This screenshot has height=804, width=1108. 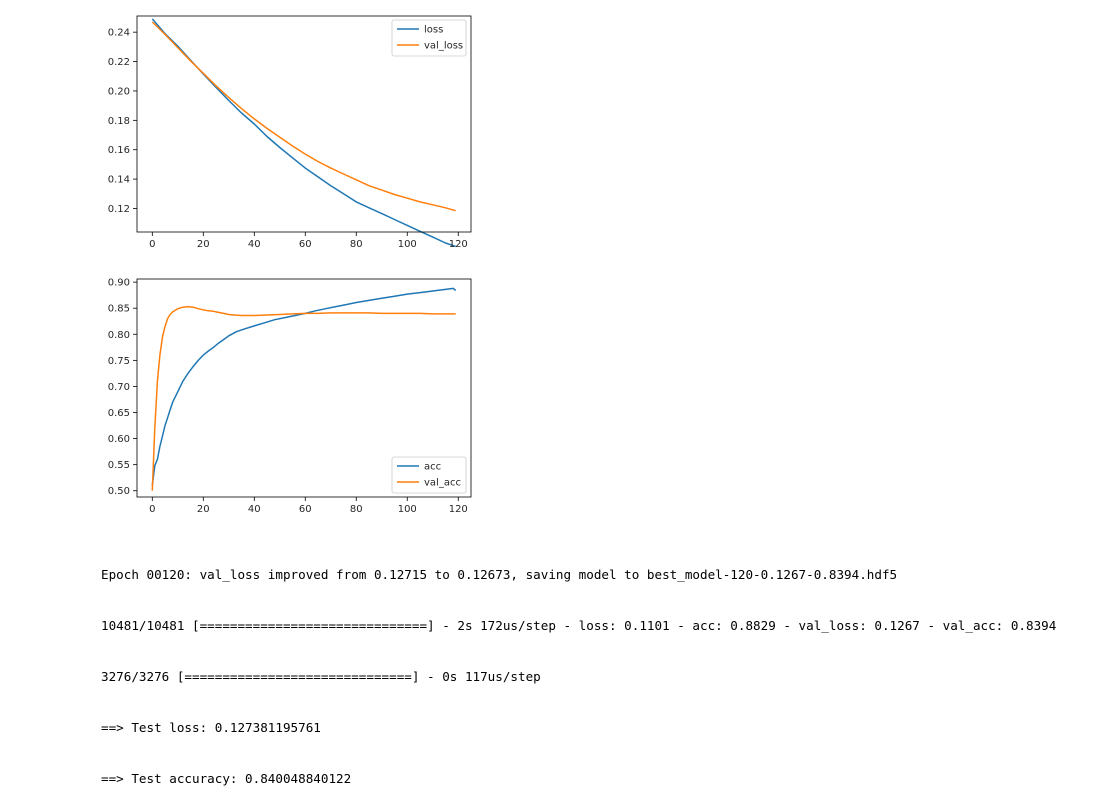 What do you see at coordinates (432, 467) in the screenshot?
I see `chart-1-legend-label-acc: acc` at bounding box center [432, 467].